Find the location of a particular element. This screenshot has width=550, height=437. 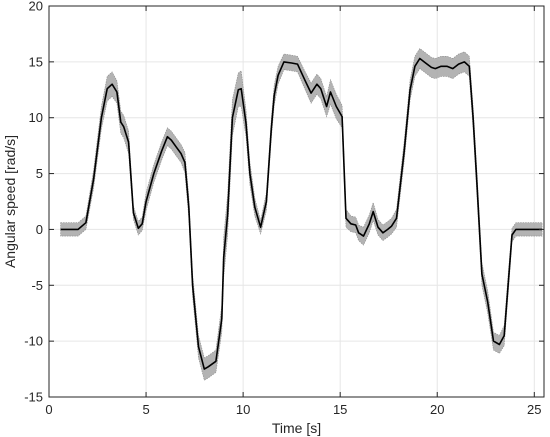

y-tick-label: -5 is located at coordinates (37, 285).